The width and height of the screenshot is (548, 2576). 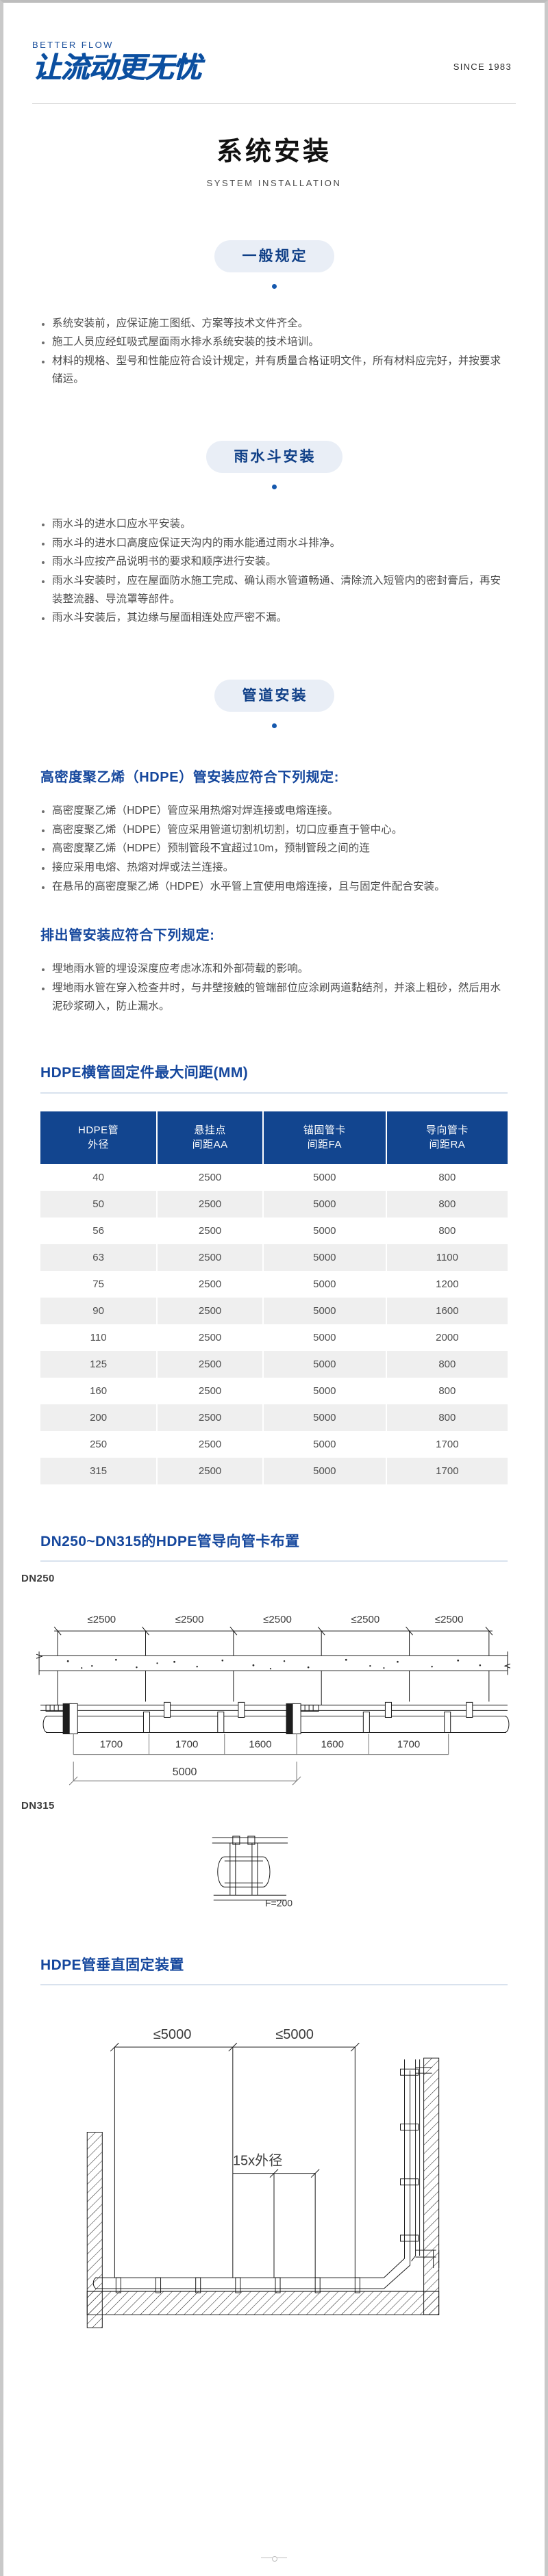 I want to click on list-item: 系统安装前，应保证施工图纸、方案等技术文件齐全。, so click(x=274, y=324).